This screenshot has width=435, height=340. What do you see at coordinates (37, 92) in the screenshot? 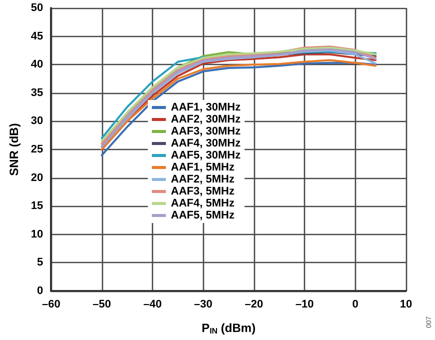
I see `y-tick-label: 35` at bounding box center [37, 92].